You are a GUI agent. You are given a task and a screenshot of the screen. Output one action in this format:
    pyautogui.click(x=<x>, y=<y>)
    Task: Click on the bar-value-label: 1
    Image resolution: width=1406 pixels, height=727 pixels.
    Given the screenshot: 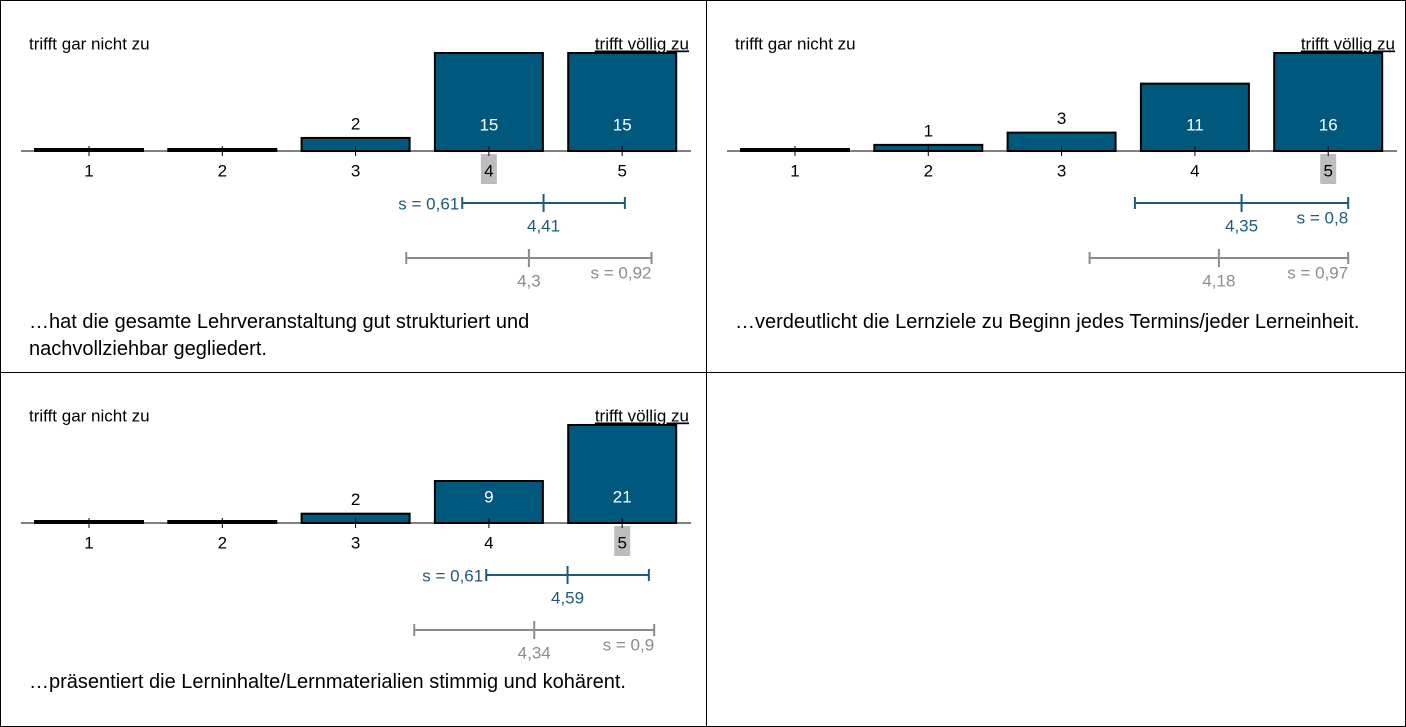 What is the action you would take?
    pyautogui.click(x=928, y=130)
    